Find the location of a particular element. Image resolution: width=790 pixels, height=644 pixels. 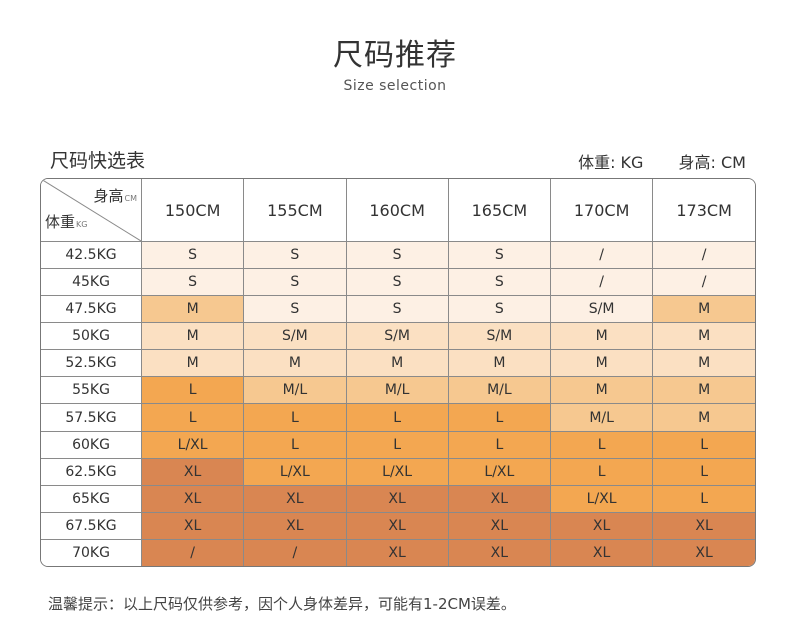

corner-cell: 身高CM 体重KG is located at coordinates (91, 210).